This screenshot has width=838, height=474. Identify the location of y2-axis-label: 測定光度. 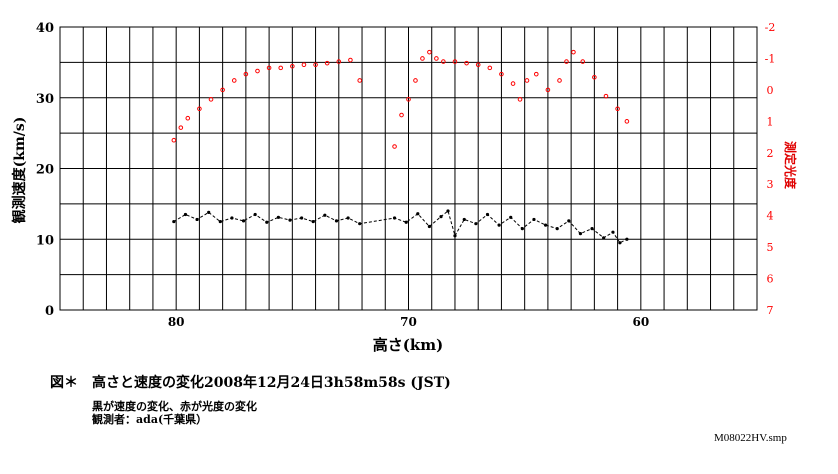
(790, 165).